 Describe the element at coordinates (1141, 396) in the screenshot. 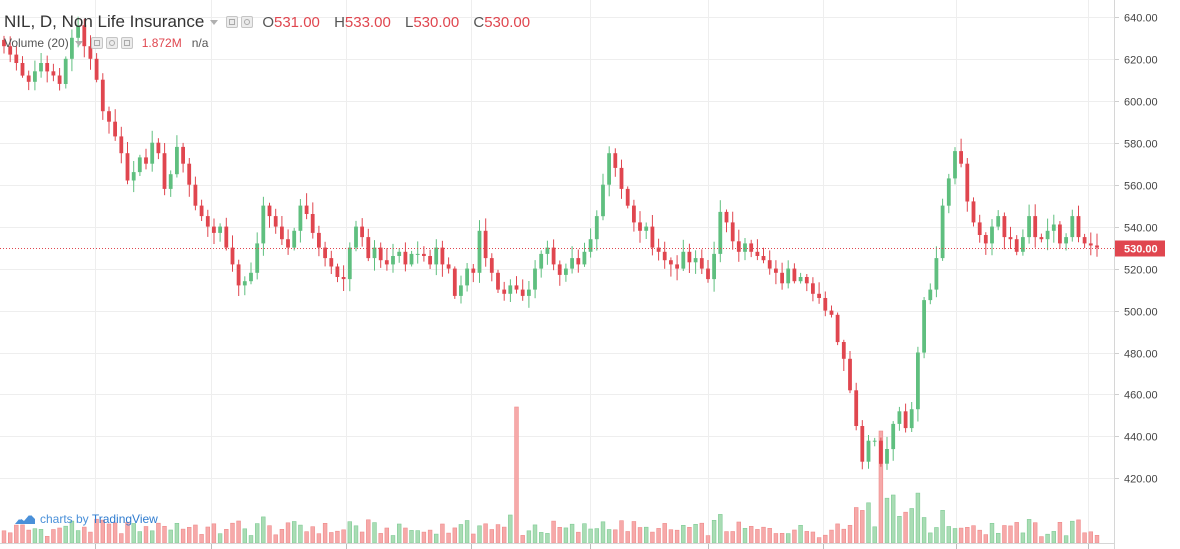

I see `price-tick-label: 460.00` at that location.